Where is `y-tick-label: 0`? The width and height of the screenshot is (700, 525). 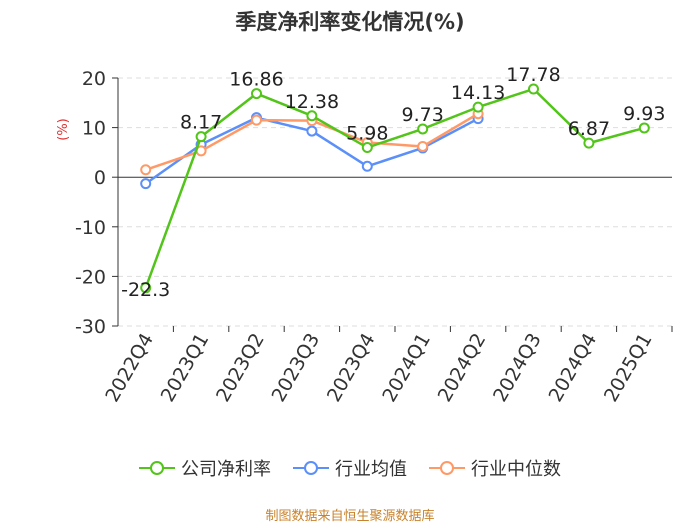 y-tick-label: 0 is located at coordinates (100, 178).